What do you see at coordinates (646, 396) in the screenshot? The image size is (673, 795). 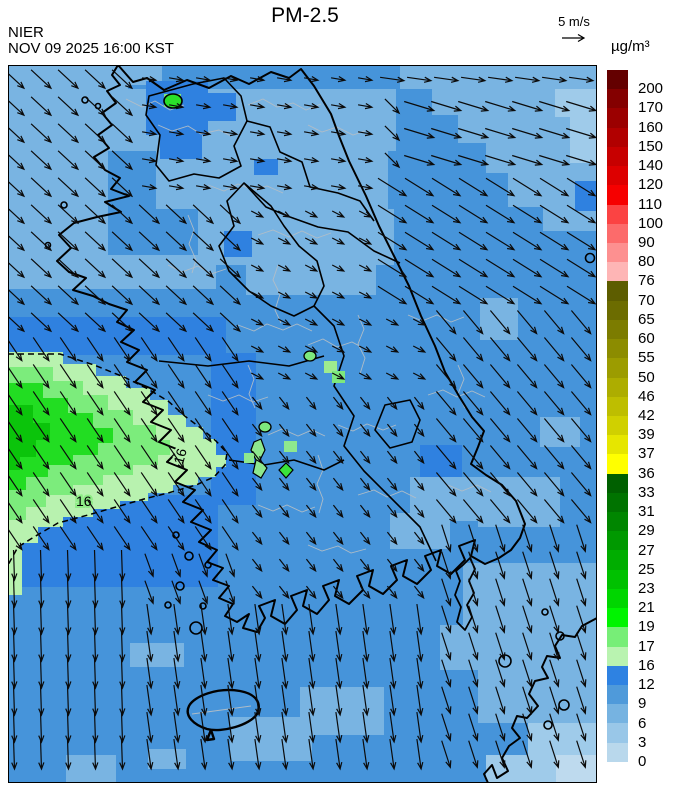 I see `colorbar-tick-label: 46` at bounding box center [646, 396].